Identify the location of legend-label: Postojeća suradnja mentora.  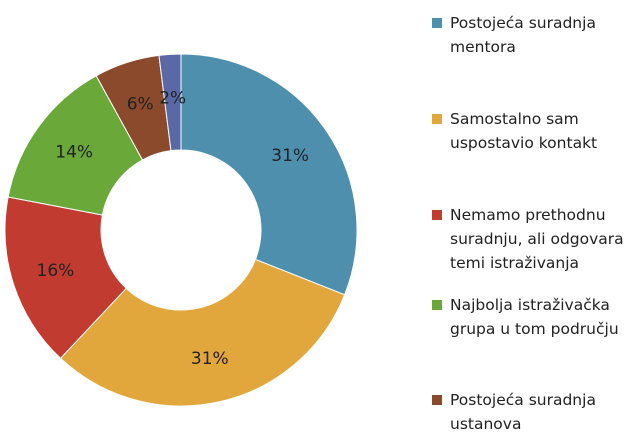
(523, 35).